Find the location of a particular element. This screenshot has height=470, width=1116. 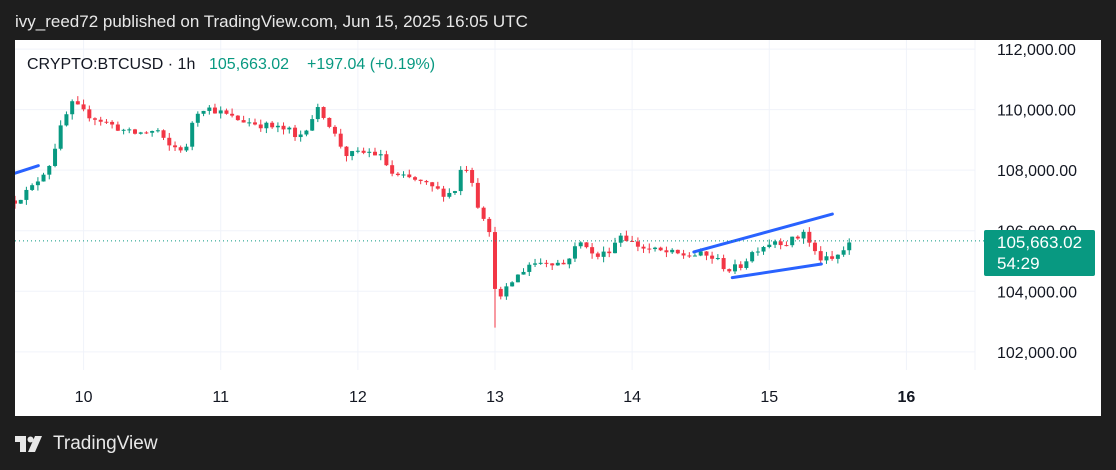

y-tick-label: 102,000.00 is located at coordinates (1037, 353).